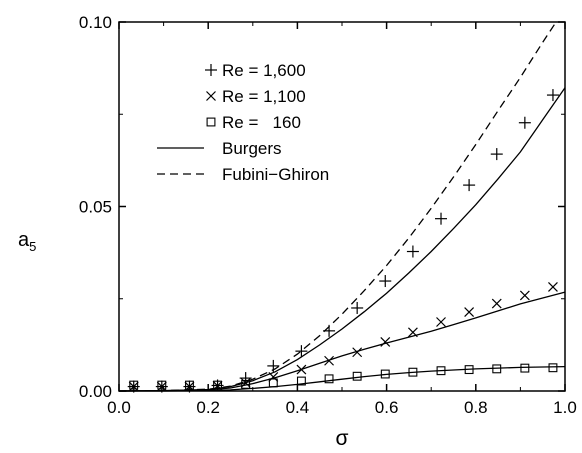 The height and width of the screenshot is (453, 582). Describe the element at coordinates (264, 96) in the screenshot. I see `legend-label: Re = 1,100` at that location.